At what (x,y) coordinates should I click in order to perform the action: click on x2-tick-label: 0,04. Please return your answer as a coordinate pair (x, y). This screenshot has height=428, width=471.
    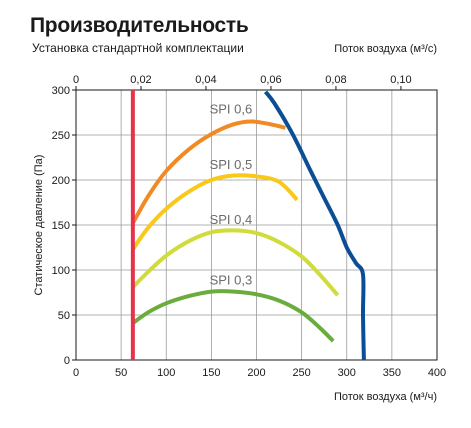
    Looking at the image, I should click on (205, 80).